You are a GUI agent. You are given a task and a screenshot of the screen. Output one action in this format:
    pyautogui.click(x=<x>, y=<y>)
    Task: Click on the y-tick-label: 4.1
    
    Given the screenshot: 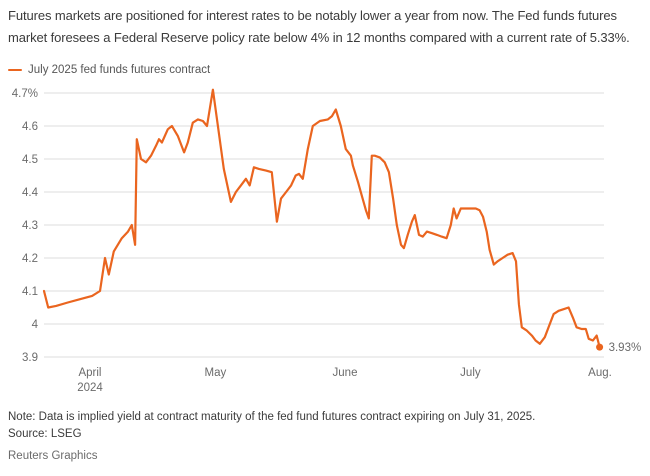 What is the action you would take?
    pyautogui.click(x=30, y=292)
    